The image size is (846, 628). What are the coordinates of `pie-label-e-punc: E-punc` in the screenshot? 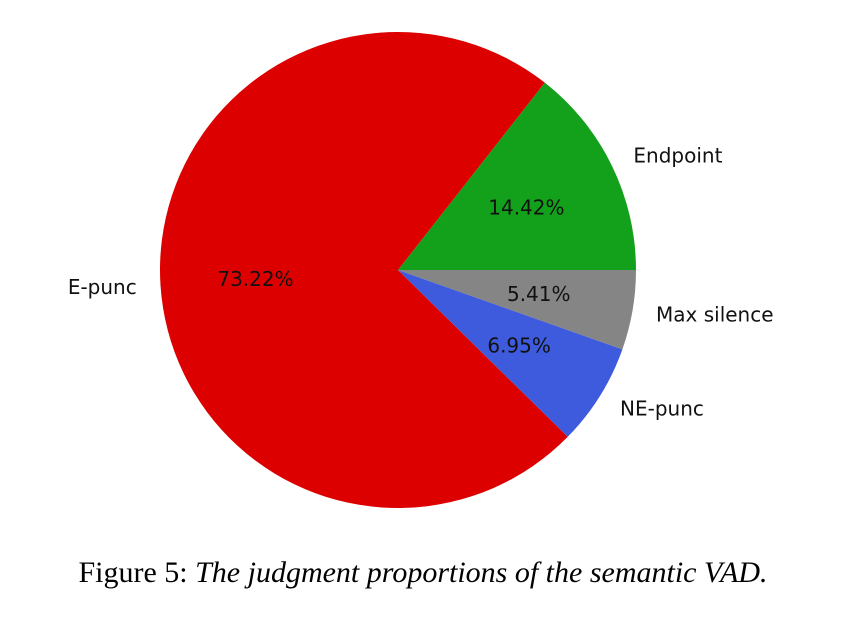 It's located at (102, 287).